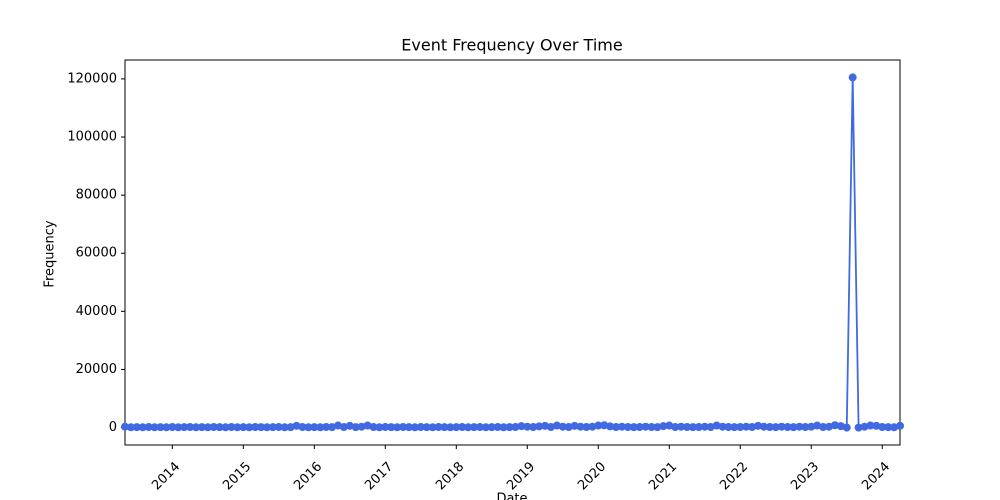 This screenshot has width=1000, height=500. I want to click on x-tick-label: 2018, so click(450, 476).